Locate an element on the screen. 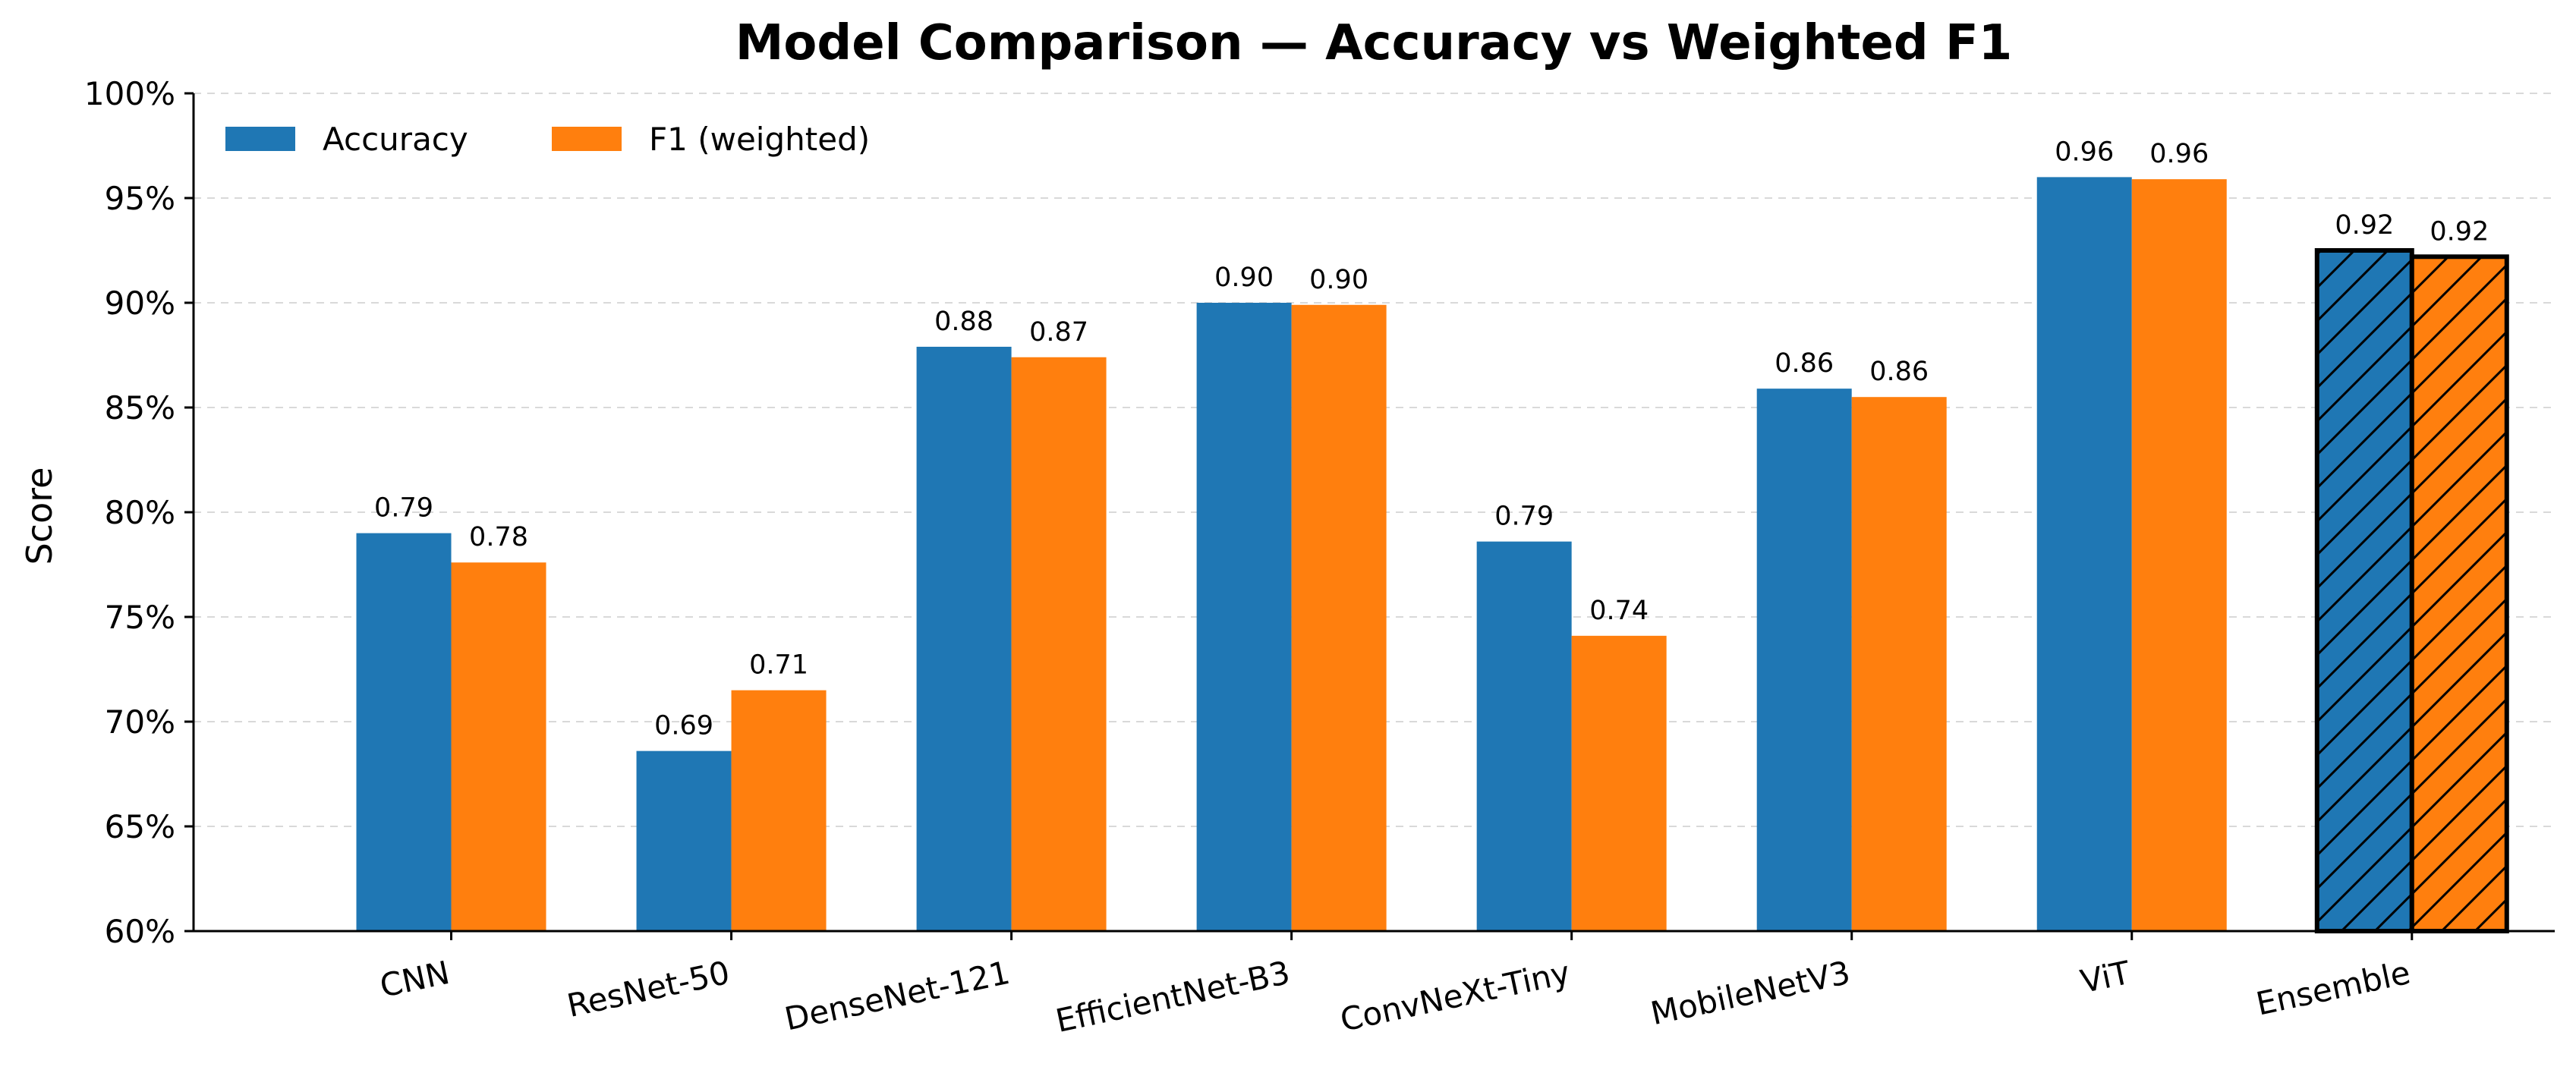  bar-value-label: 0.71 is located at coordinates (778, 666).